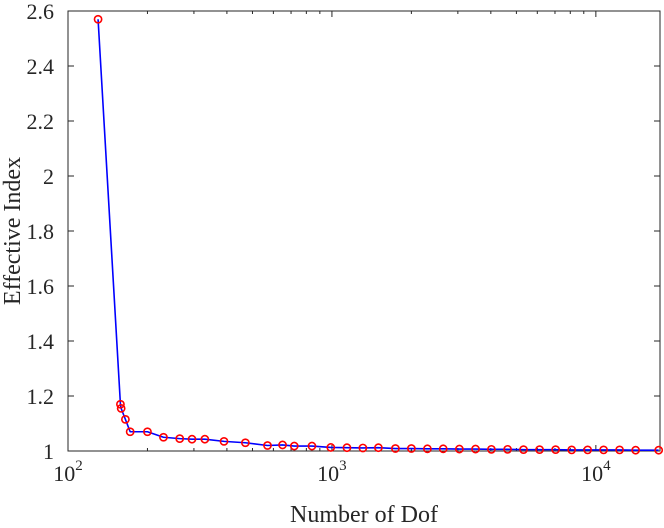 This screenshot has height=528, width=664. I want to click on y-axis-title: Effective Index, so click(13, 231).